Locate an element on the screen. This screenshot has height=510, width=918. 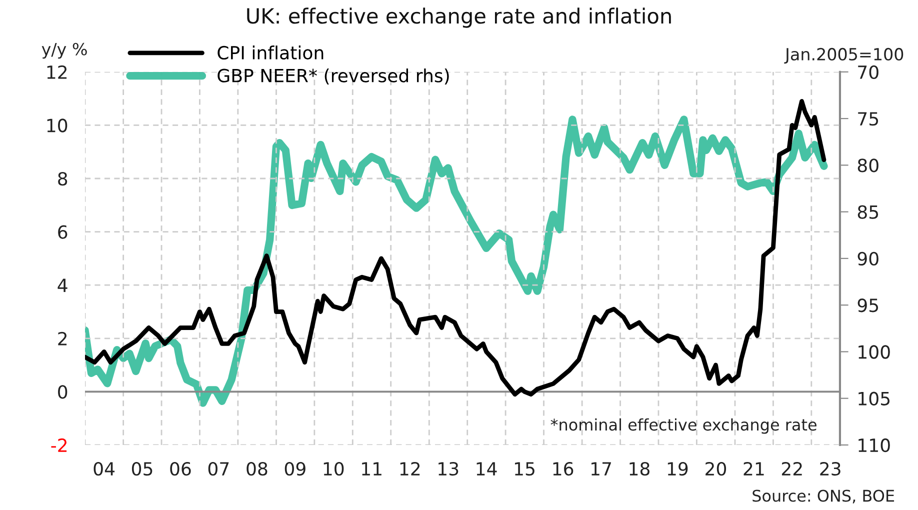
y-tick-label: 4 is located at coordinates (63, 285).